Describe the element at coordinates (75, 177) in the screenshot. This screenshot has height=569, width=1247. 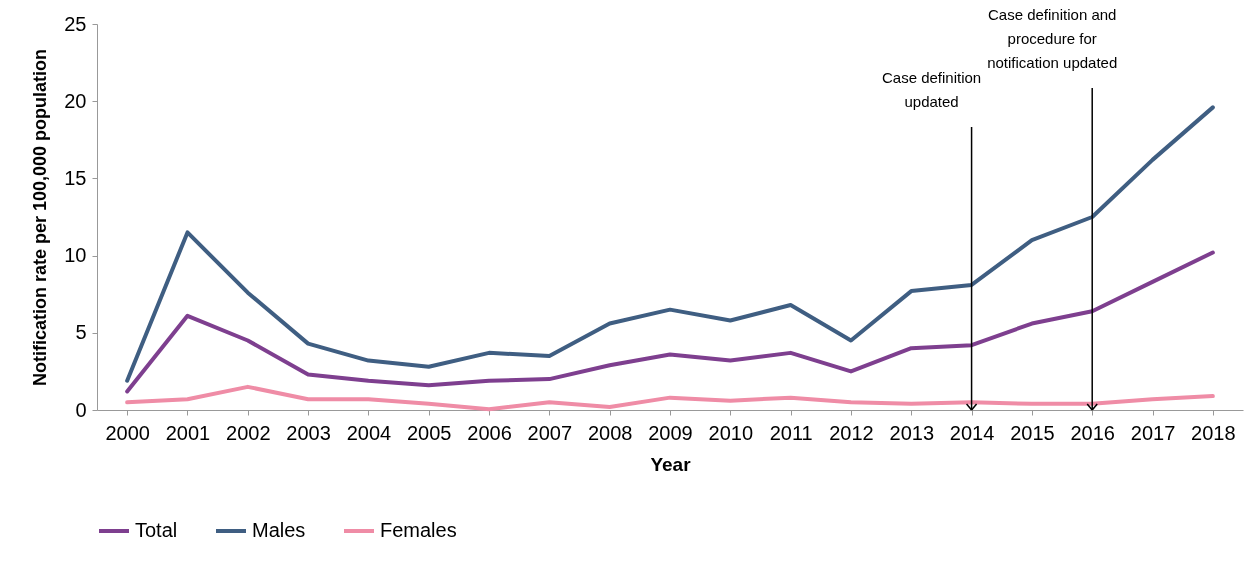
I see `y-tick-label: 15` at that location.